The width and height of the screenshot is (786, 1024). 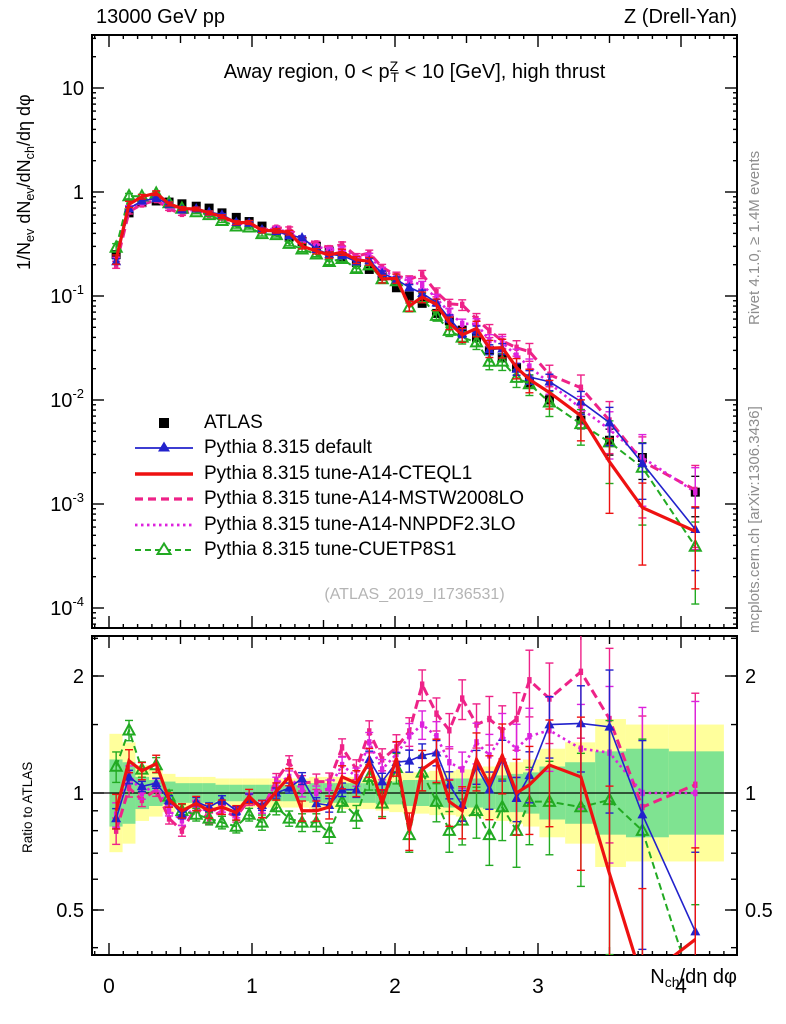 What do you see at coordinates (750, 794) in the screenshot?
I see `ratio-y-tick-label-right: 1` at bounding box center [750, 794].